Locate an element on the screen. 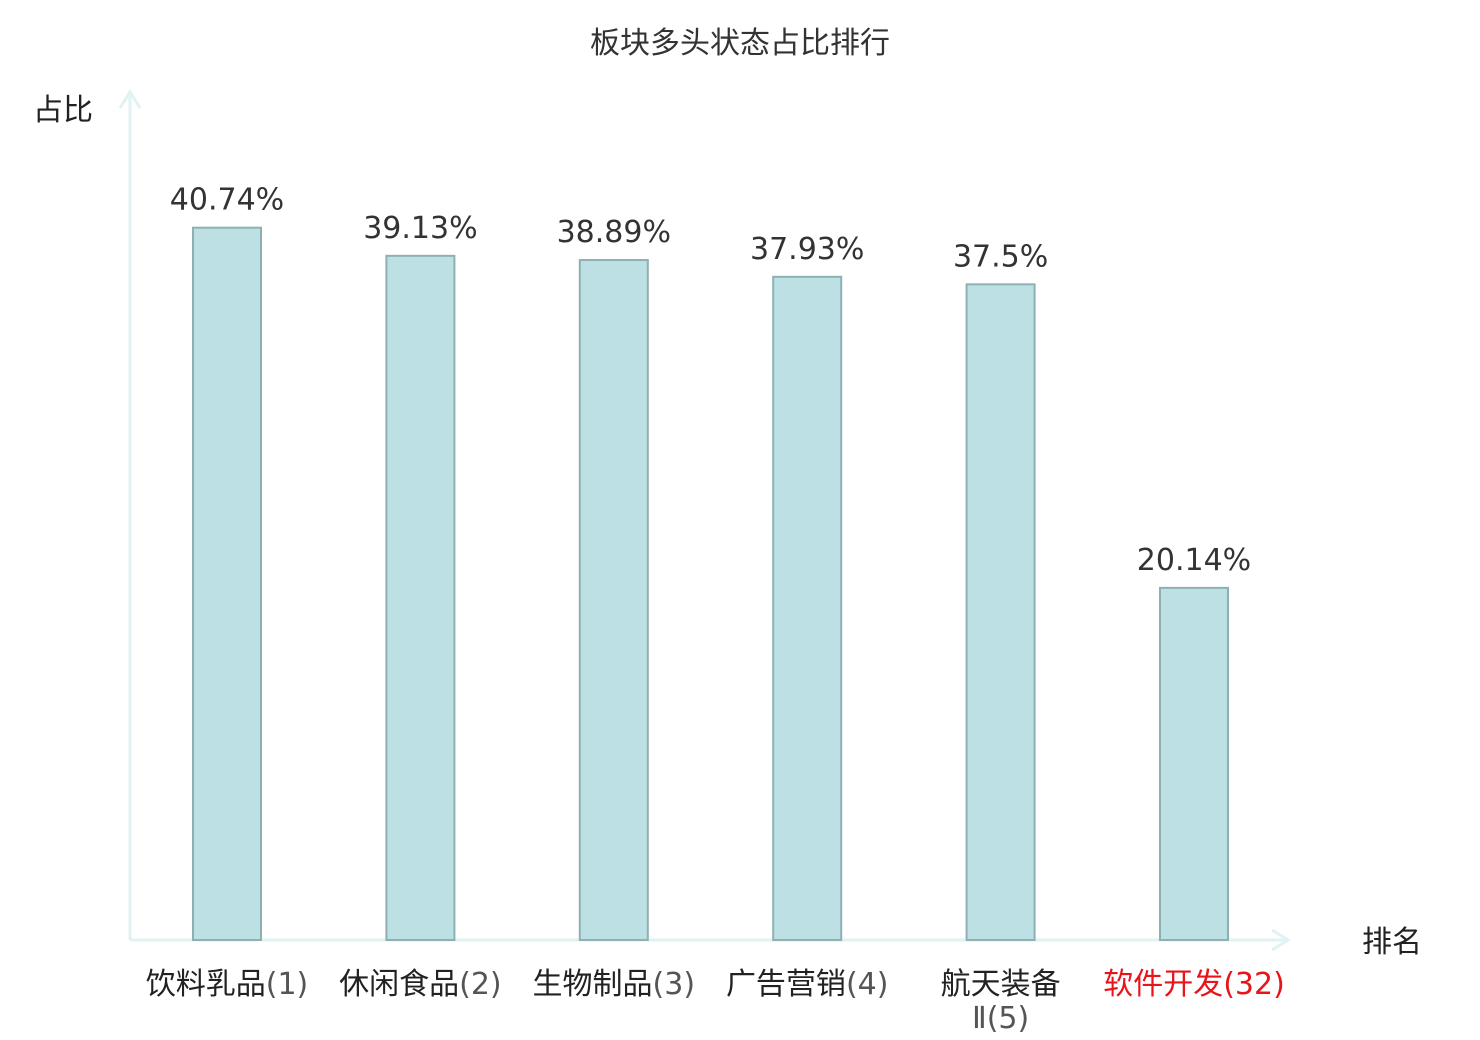  category-rank: (2) is located at coordinates (480, 984).